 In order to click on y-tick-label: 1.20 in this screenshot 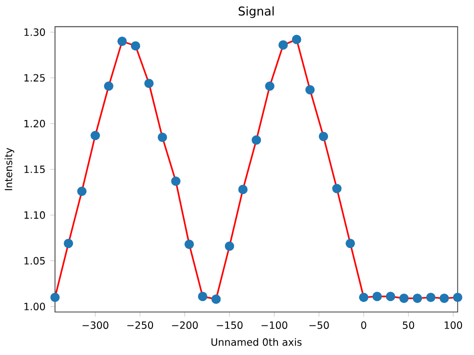, I will do `click(34, 124)`.